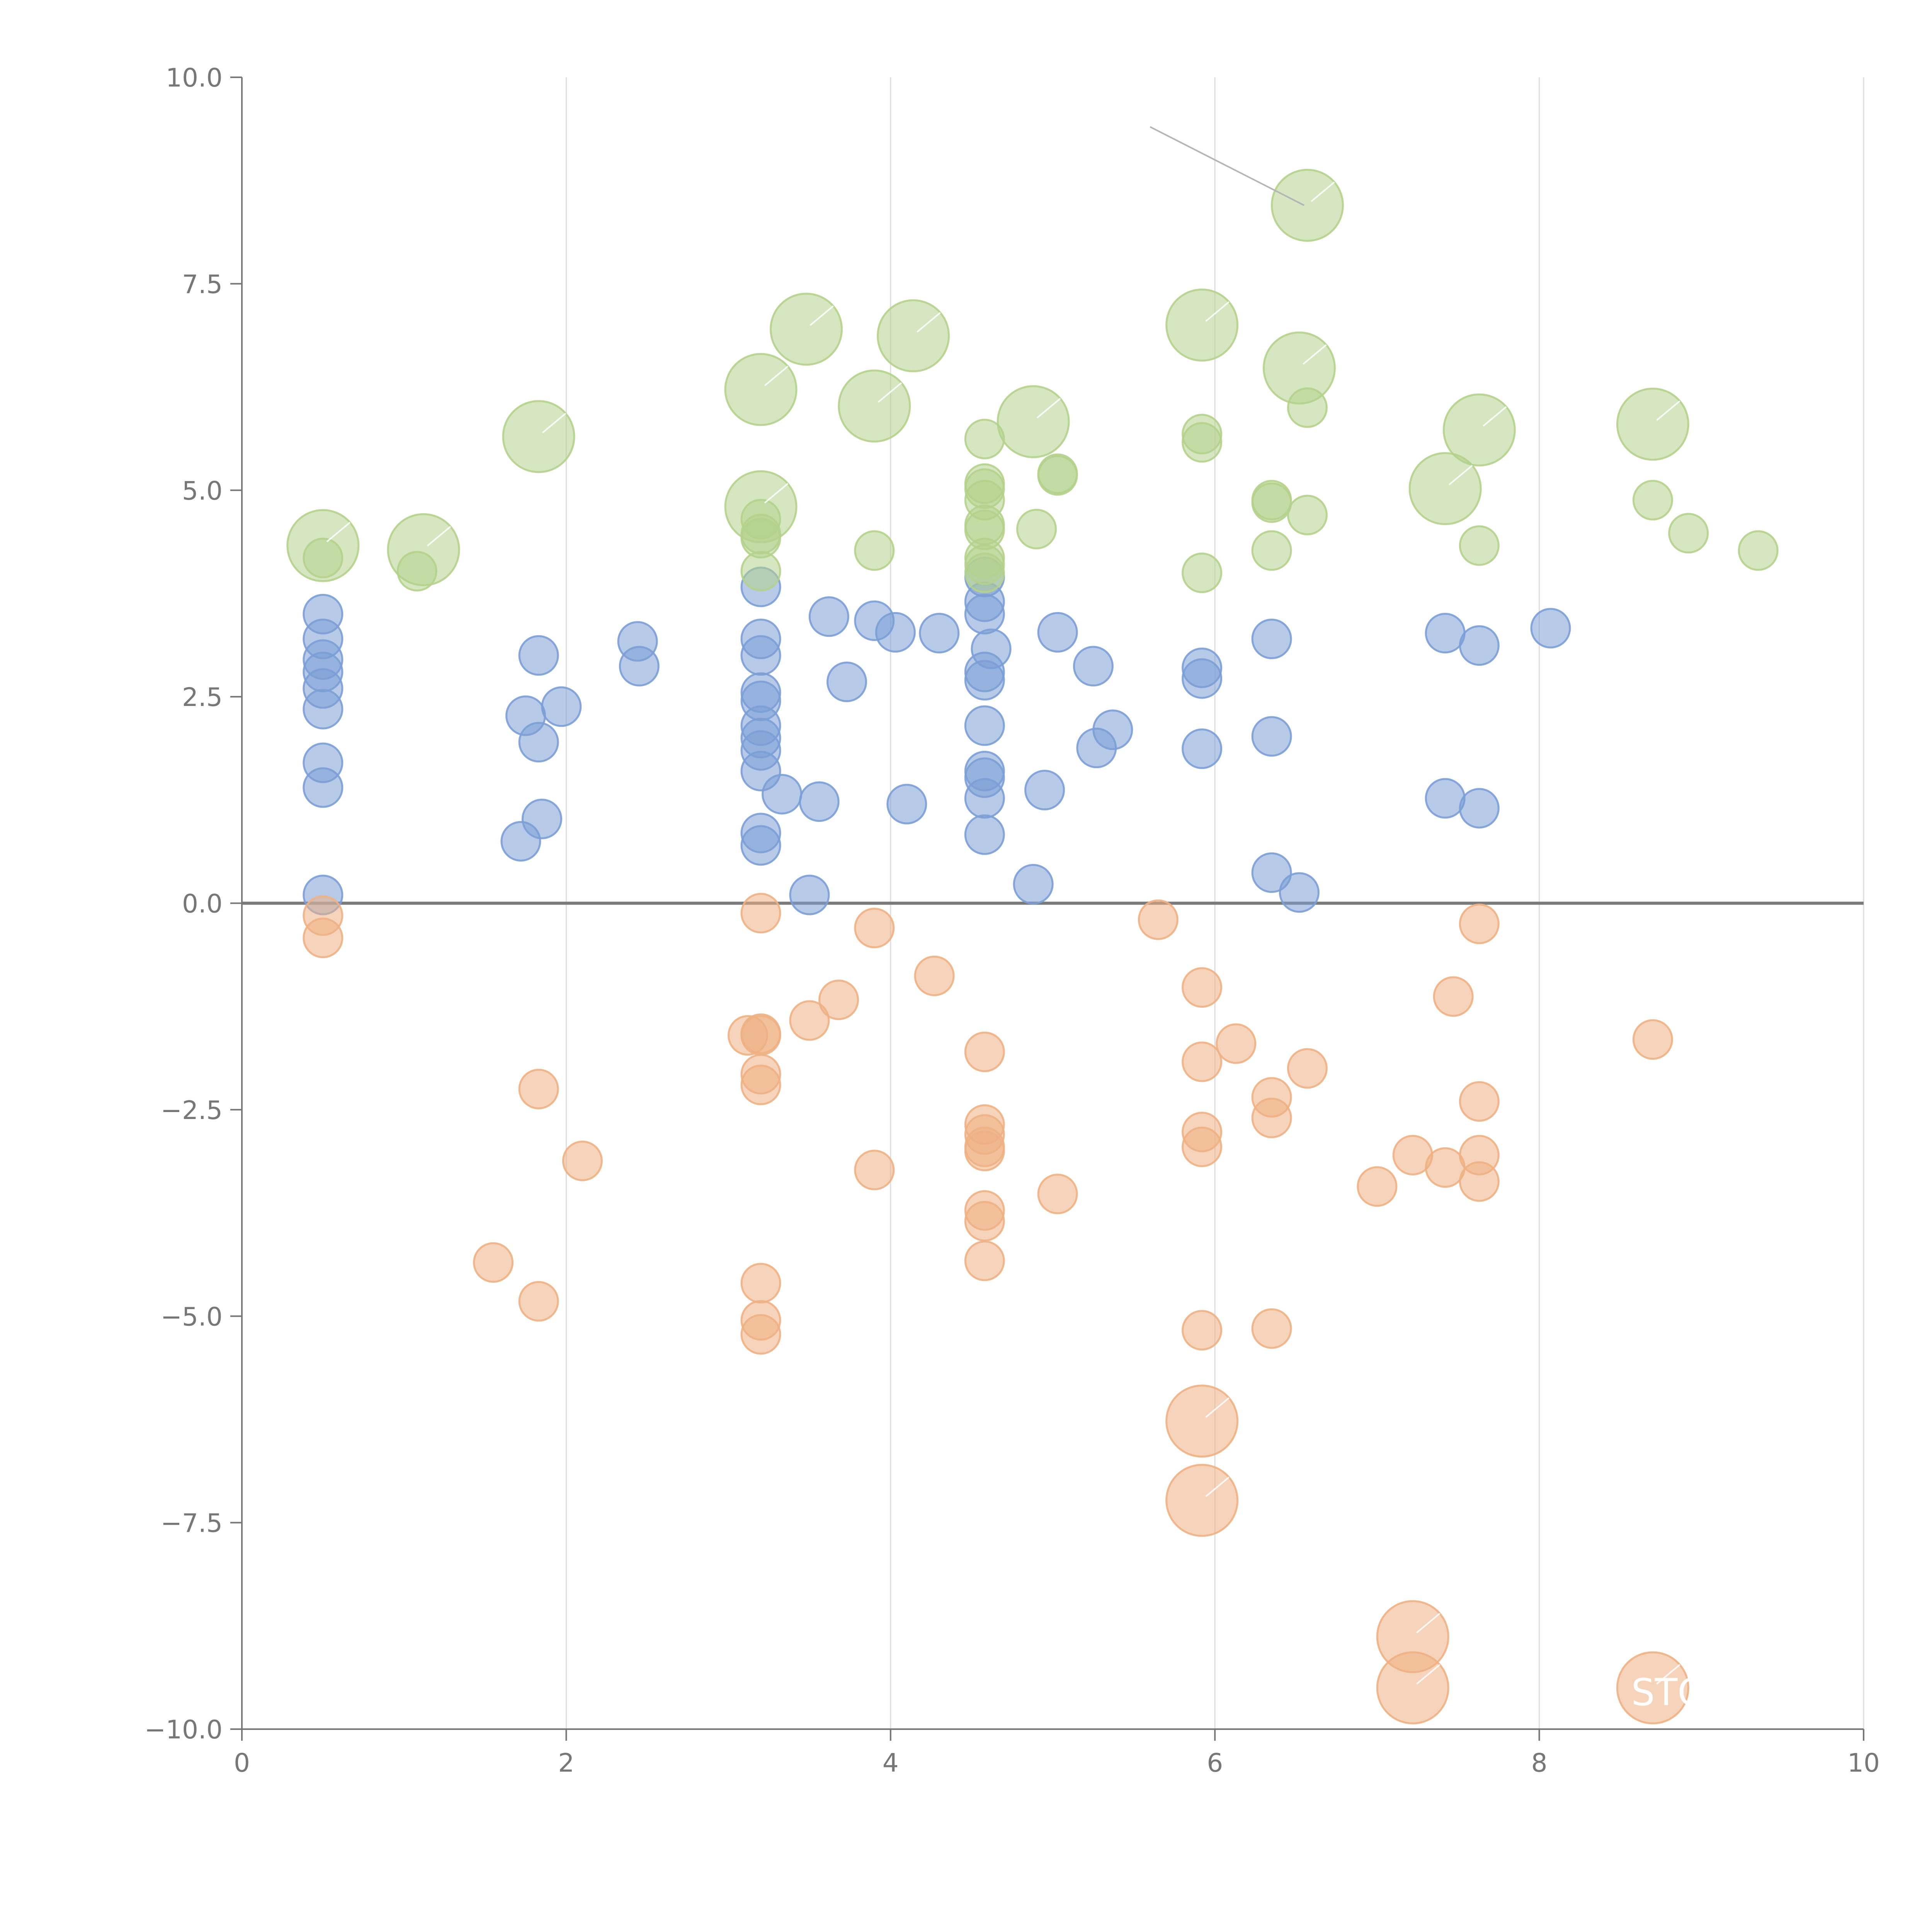 The height and width of the screenshot is (1932, 1932). What do you see at coordinates (242, 1763) in the screenshot?
I see `x-tick-label: 0` at bounding box center [242, 1763].